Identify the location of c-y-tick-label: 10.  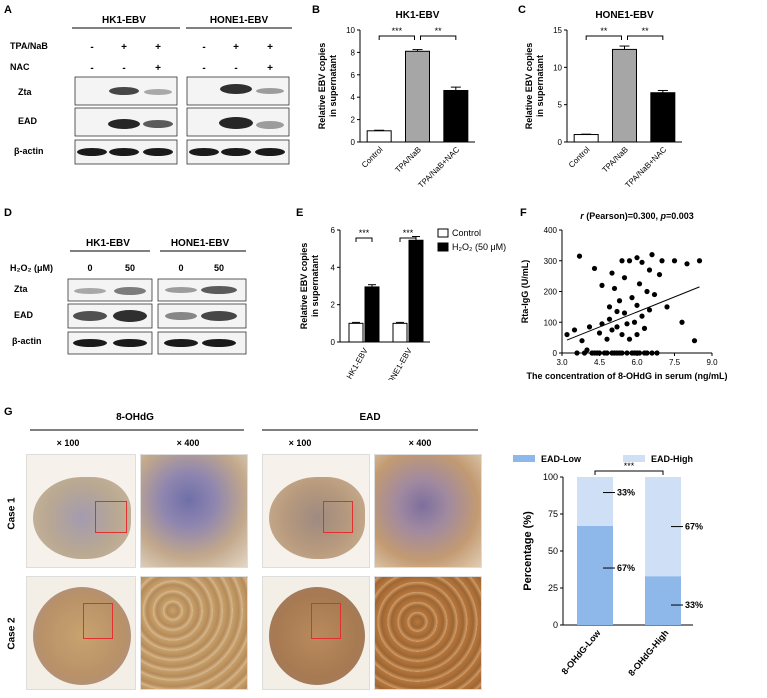
(557, 67).